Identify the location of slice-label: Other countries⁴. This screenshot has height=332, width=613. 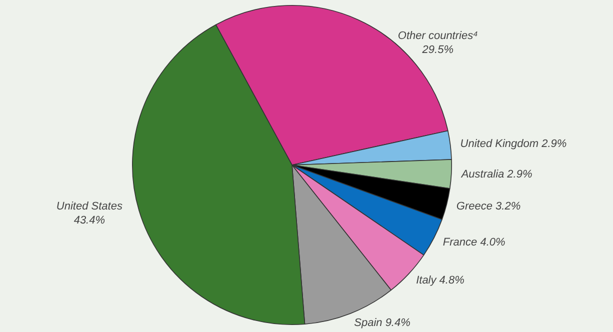
(438, 36).